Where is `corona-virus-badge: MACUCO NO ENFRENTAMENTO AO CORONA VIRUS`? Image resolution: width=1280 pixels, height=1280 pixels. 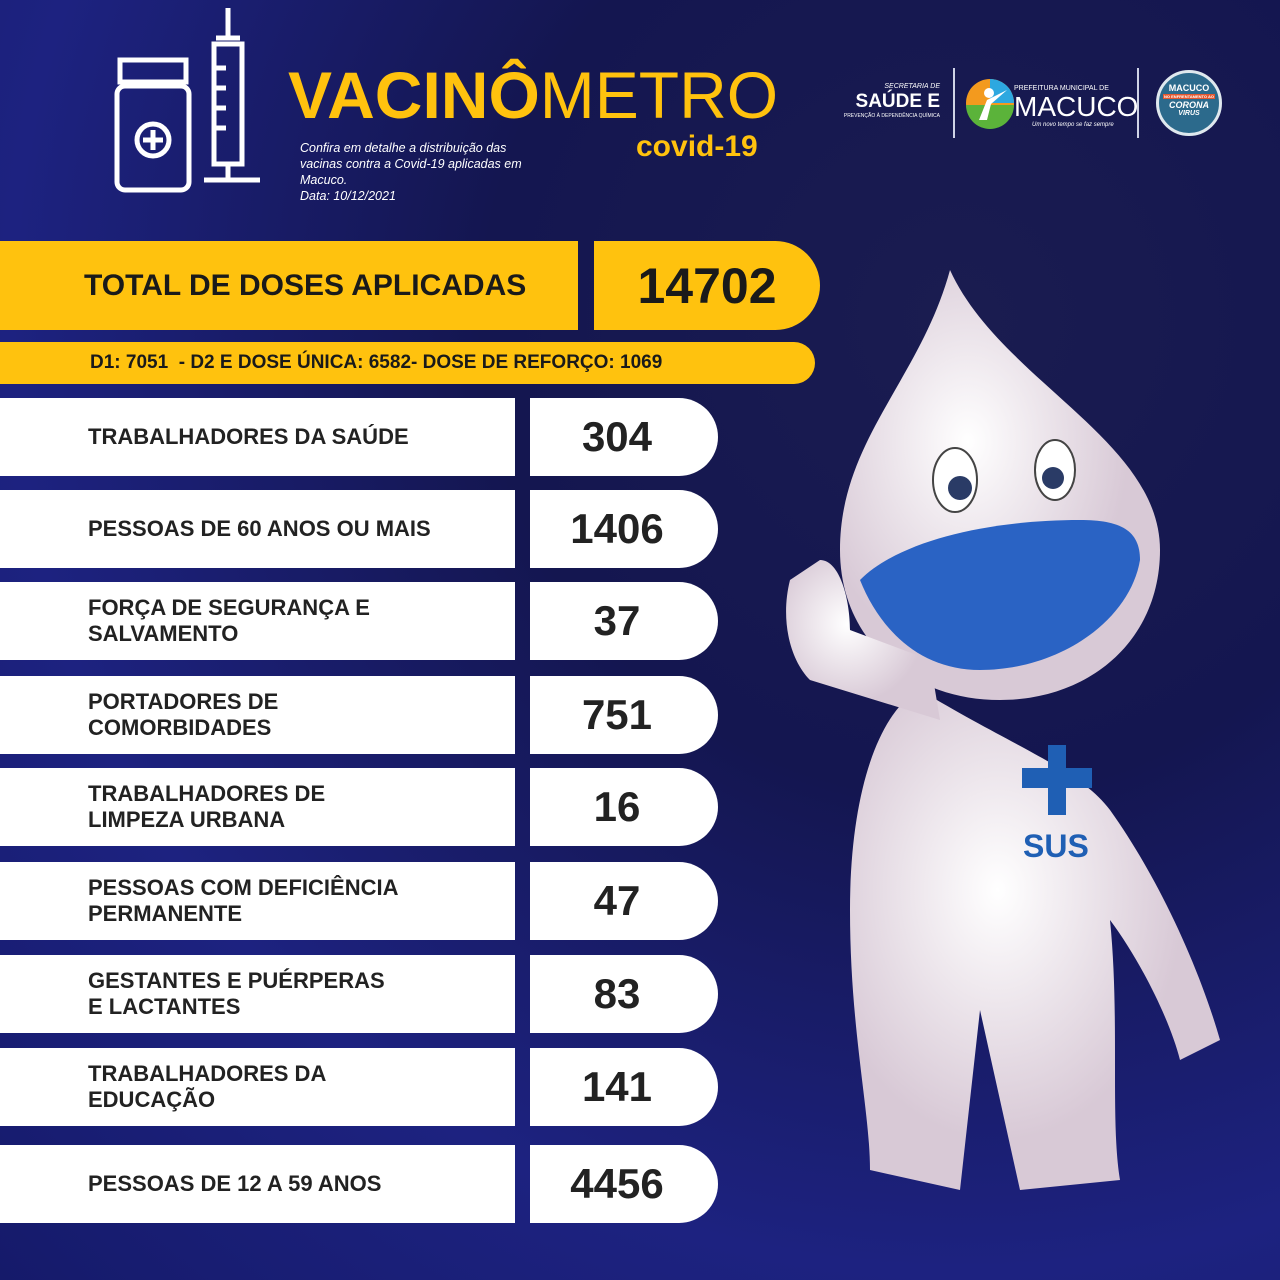
corona-virus-badge: MACUCO NO ENFRENTAMENTO AO CORONA VIRUS is located at coordinates (1189, 103).